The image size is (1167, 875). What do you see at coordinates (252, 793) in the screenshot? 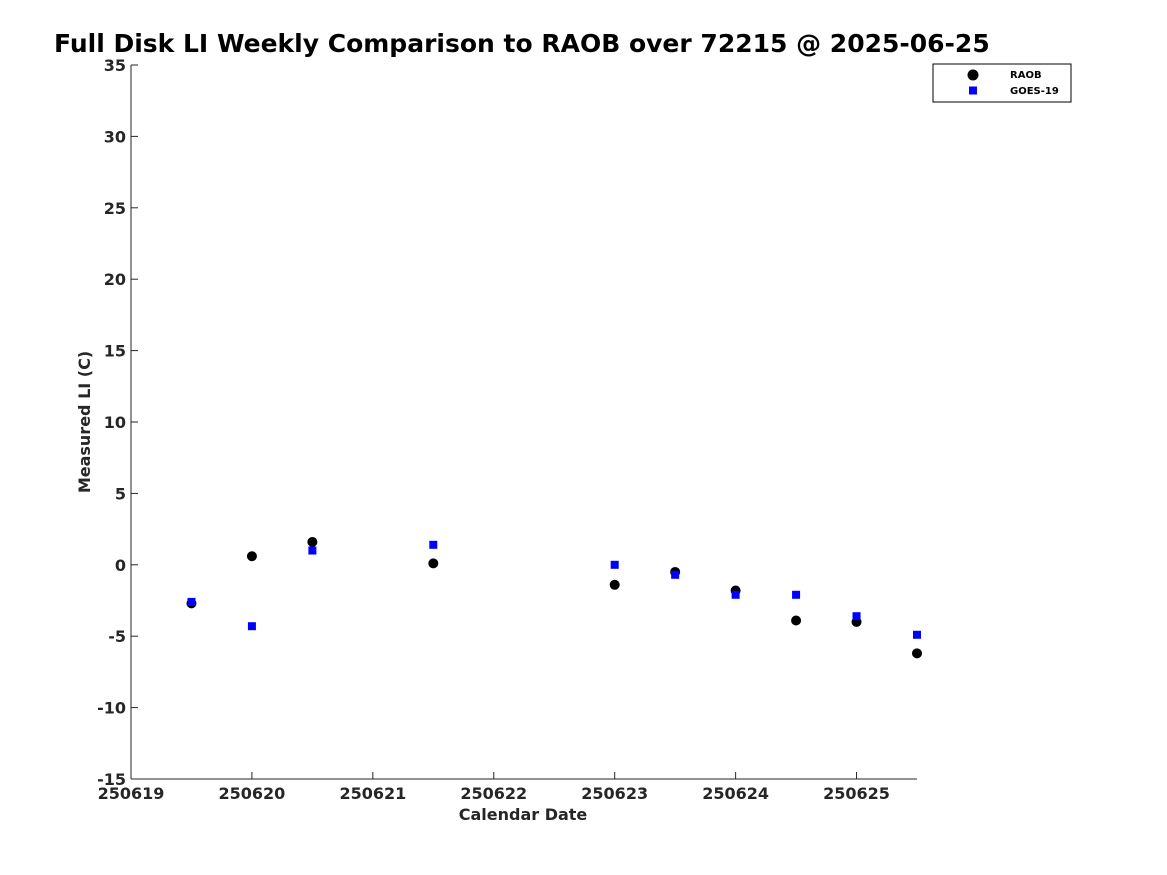
I see `x-tick-label: 250620` at bounding box center [252, 793].